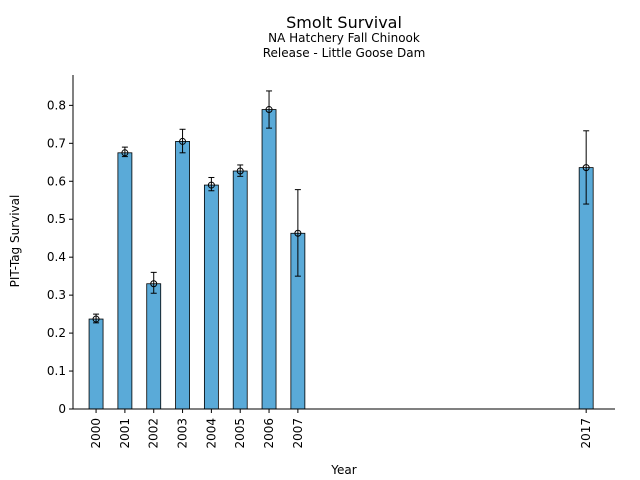 The width and height of the screenshot is (640, 480). Describe the element at coordinates (96, 433) in the screenshot. I see `x-tick-label: 2000` at that location.